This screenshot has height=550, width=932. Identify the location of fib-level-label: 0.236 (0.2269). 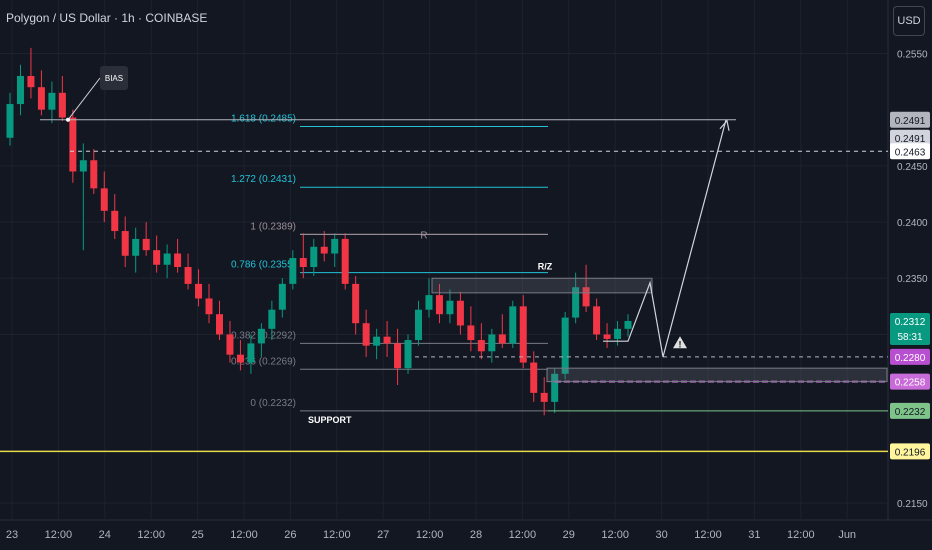
(263, 361).